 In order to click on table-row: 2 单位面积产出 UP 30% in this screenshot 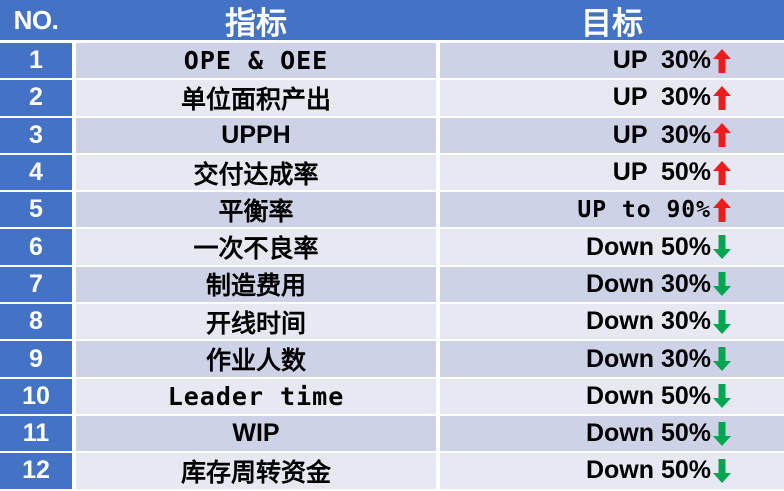, I will do `click(392, 99)`.